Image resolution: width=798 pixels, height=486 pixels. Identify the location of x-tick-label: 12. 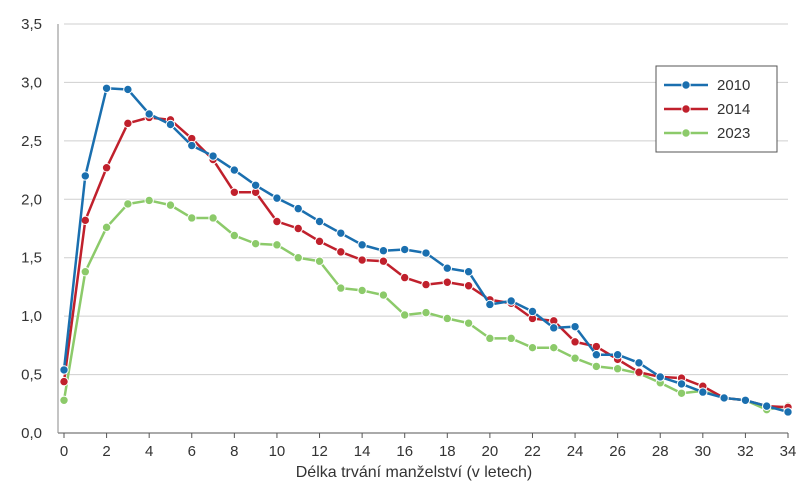
(319, 451).